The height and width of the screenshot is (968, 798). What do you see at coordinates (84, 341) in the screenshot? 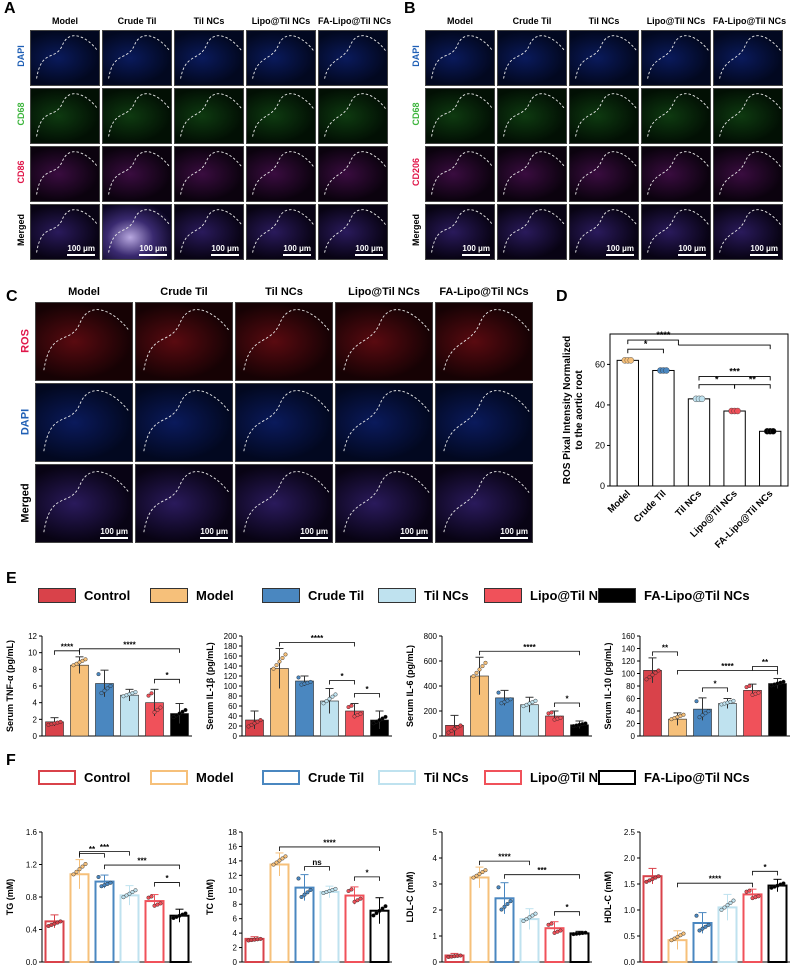
I see `micrograph-ros-model` at bounding box center [84, 341].